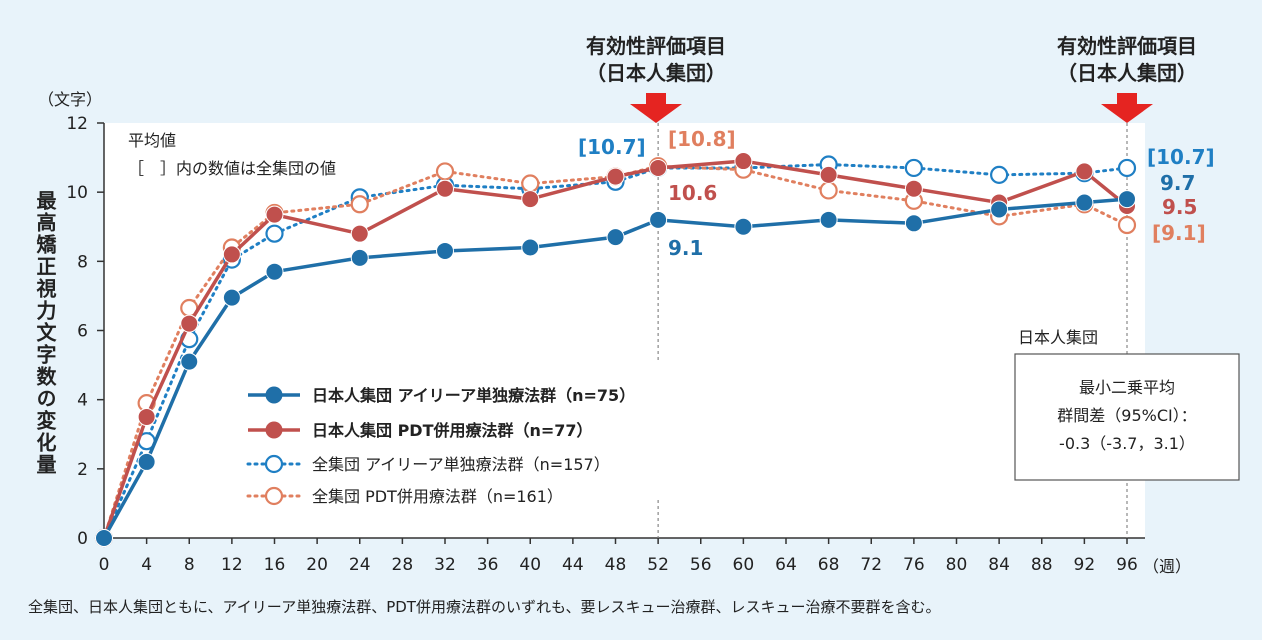  Describe the element at coordinates (1042, 565) in the screenshot. I see `x-tick-label: 88` at that location.